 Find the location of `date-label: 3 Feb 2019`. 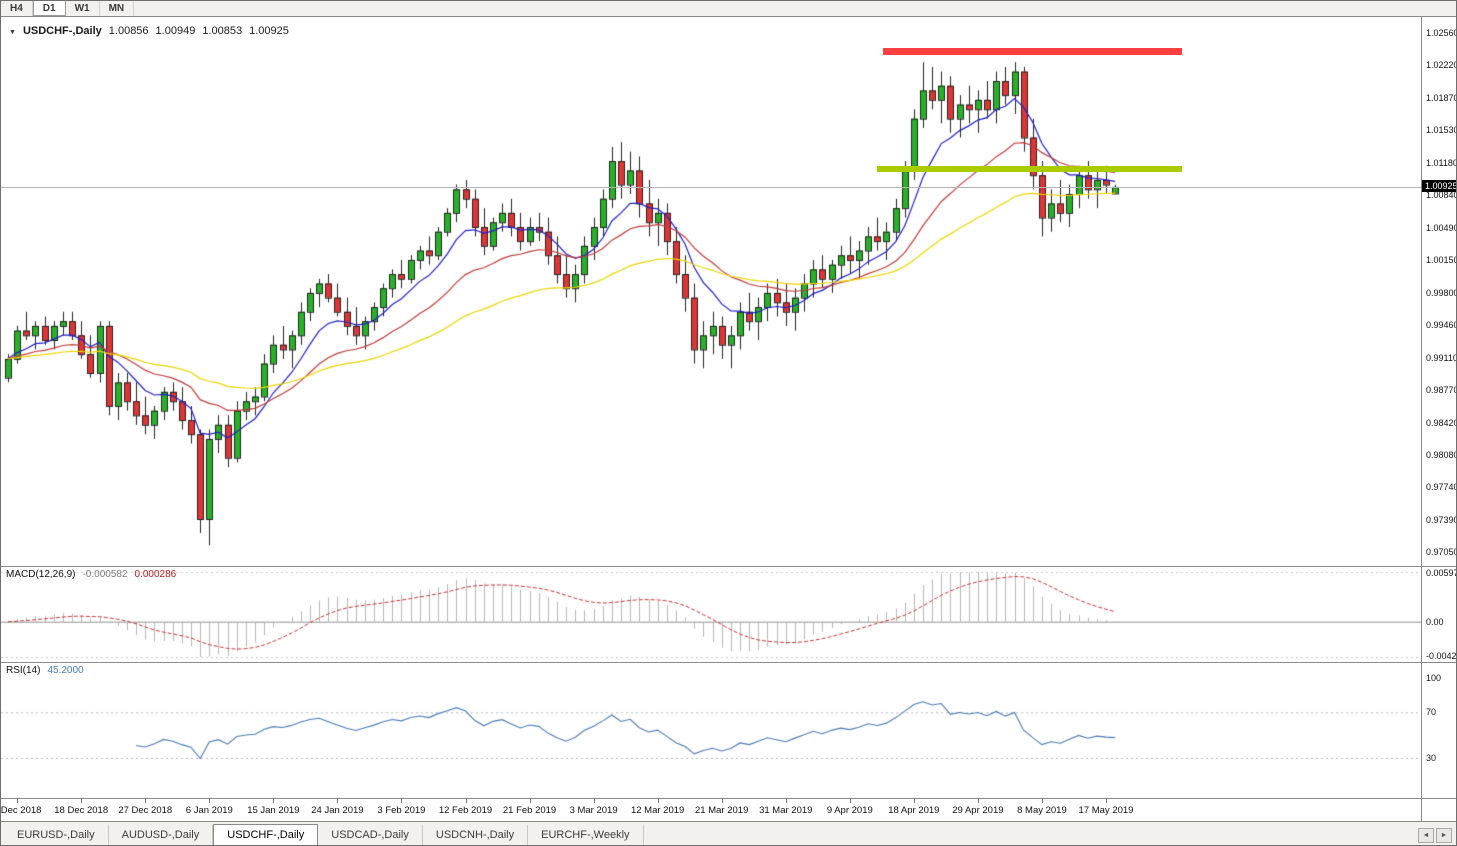

date-label: 3 Feb 2019 is located at coordinates (401, 810).